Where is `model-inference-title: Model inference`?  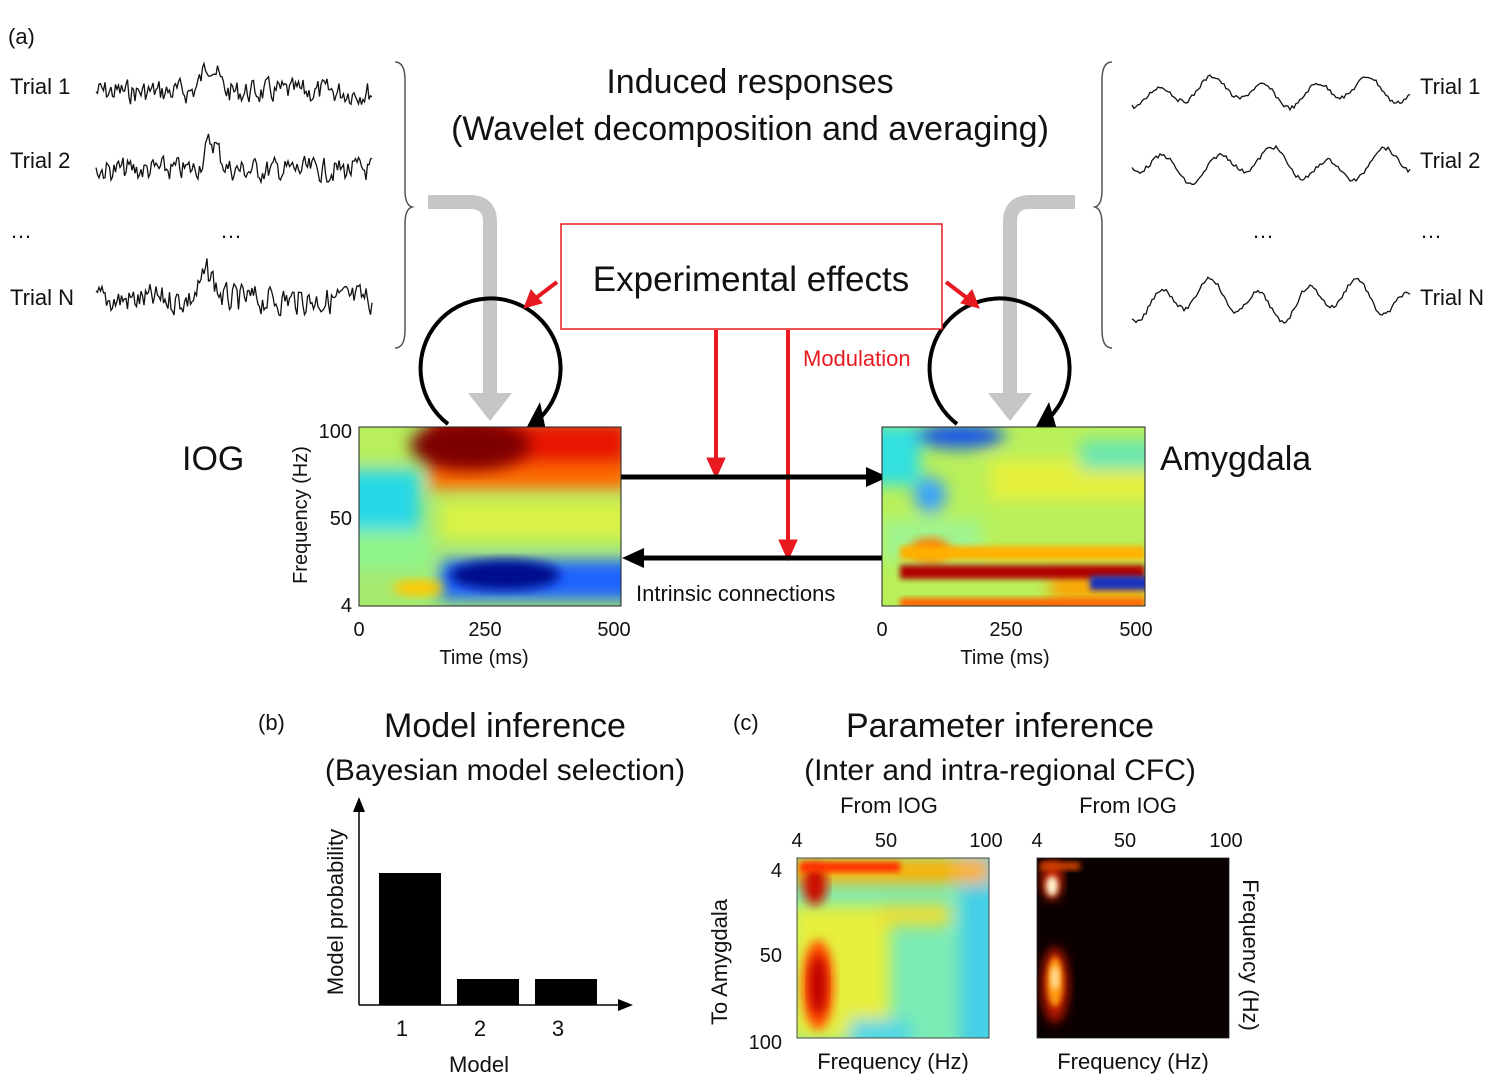 model-inference-title: Model inference is located at coordinates (505, 726).